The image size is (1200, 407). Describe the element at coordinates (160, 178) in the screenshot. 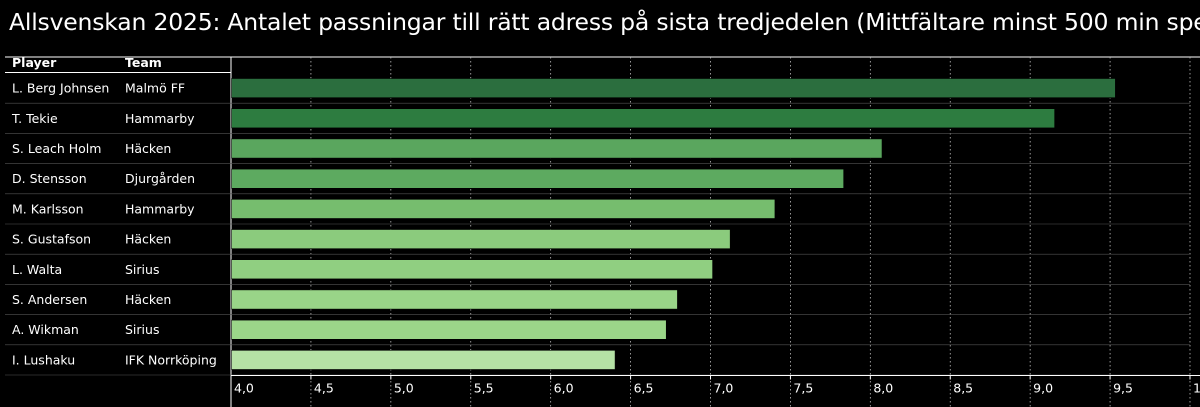

I see `team-name: Djurgården` at that location.